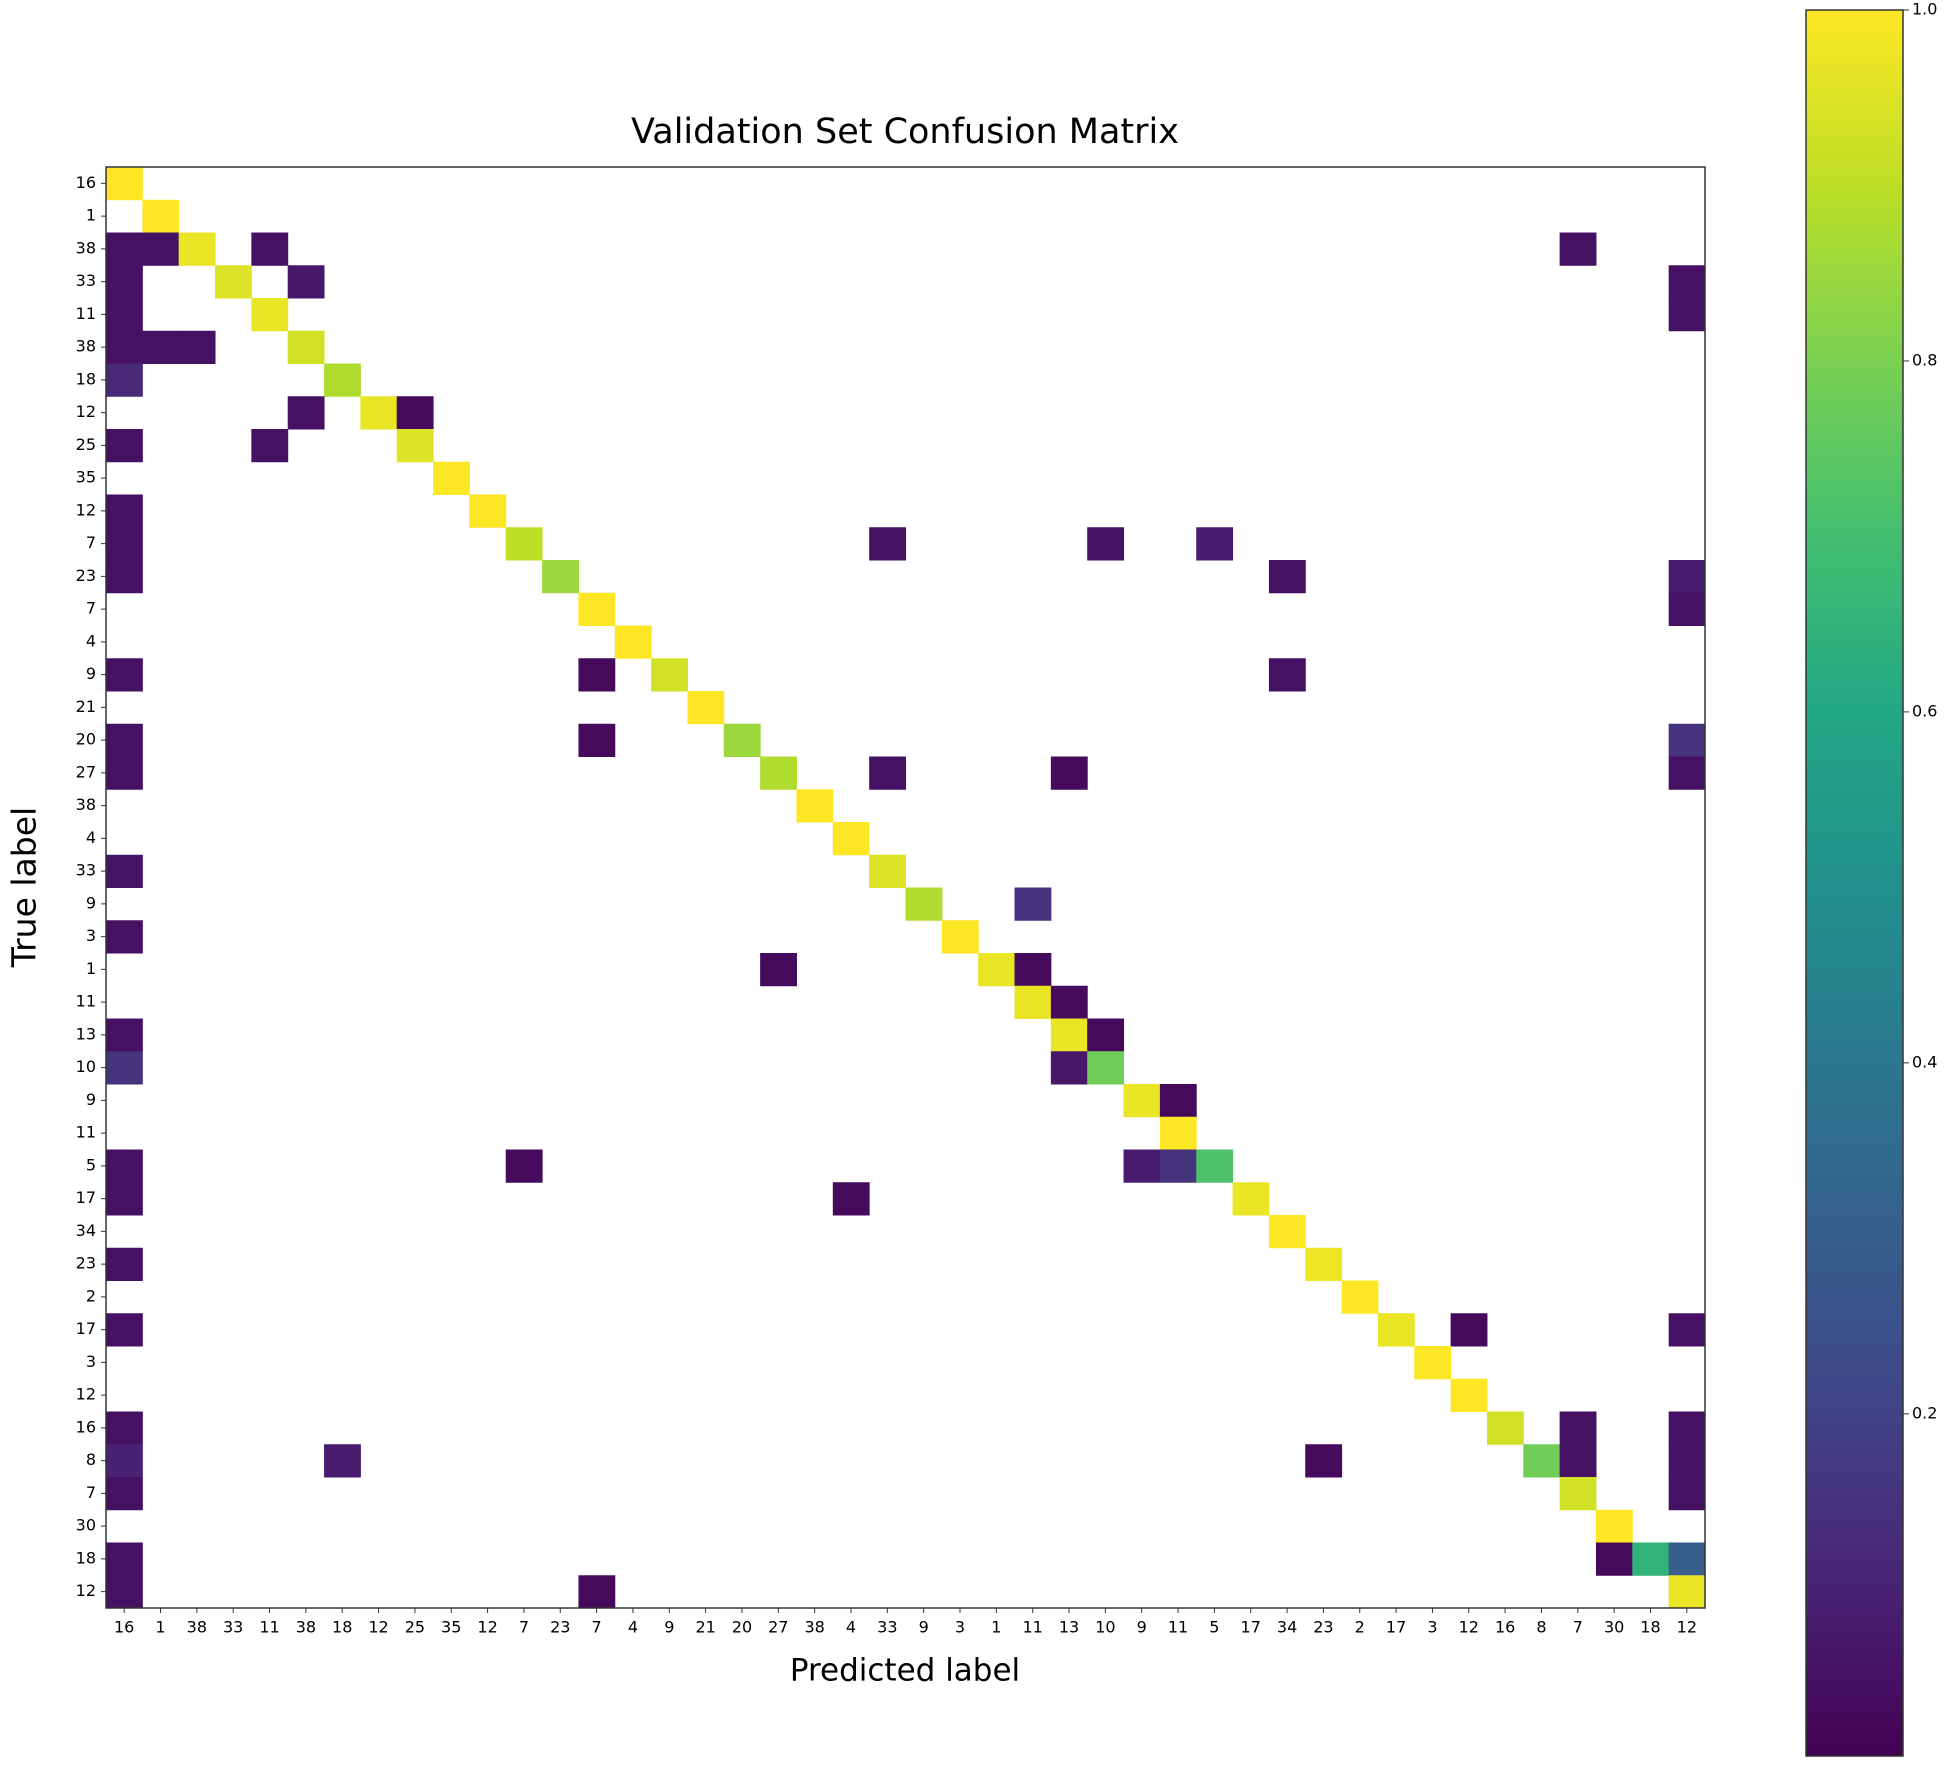 Image resolution: width=1950 pixels, height=1769 pixels. What do you see at coordinates (86, 1033) in the screenshot?
I see `y-tick-label: 13` at bounding box center [86, 1033].